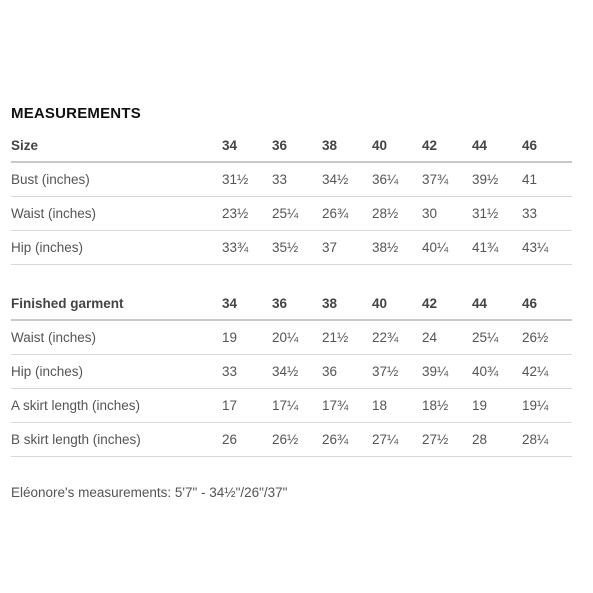 The image size is (593, 593). What do you see at coordinates (297, 337) in the screenshot?
I see `table-cell: 20¼` at bounding box center [297, 337].